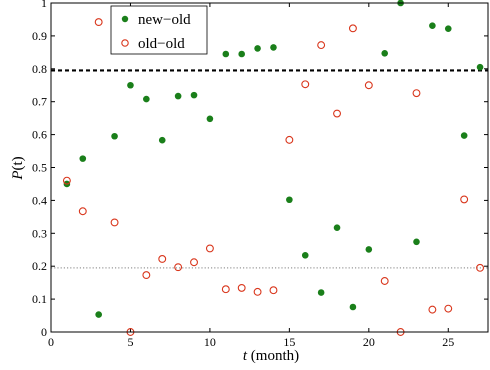  I want to click on legend-marker-new-old, so click(125, 19).